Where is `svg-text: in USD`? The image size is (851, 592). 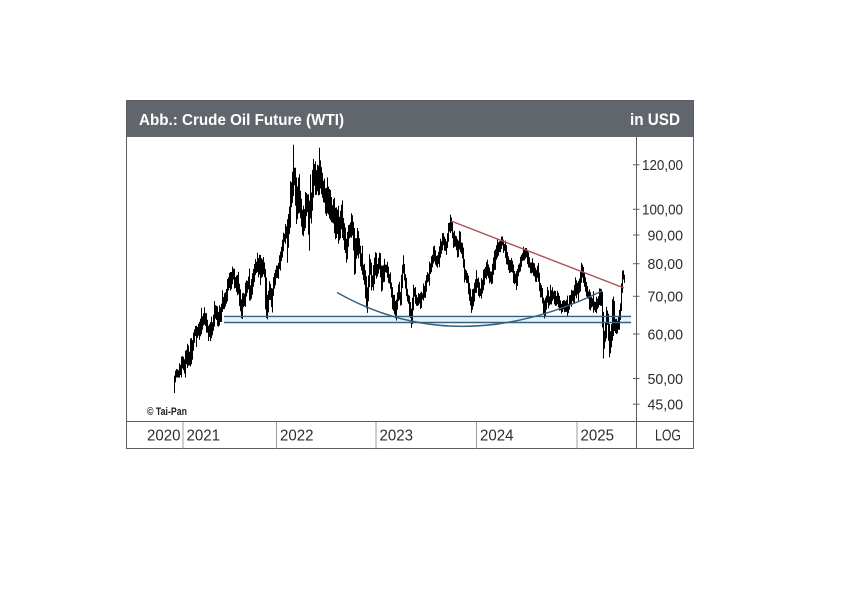
svg-text: in USD is located at coordinates (655, 120).